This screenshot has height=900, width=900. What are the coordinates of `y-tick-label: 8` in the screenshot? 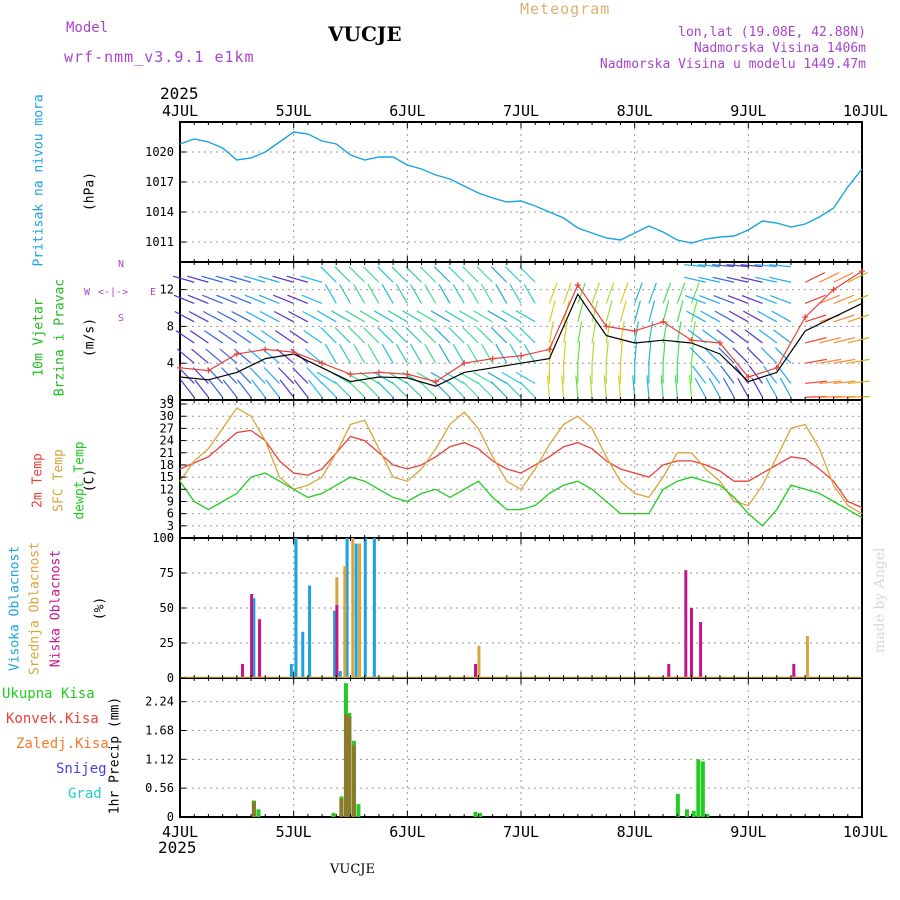 It's located at (170, 326).